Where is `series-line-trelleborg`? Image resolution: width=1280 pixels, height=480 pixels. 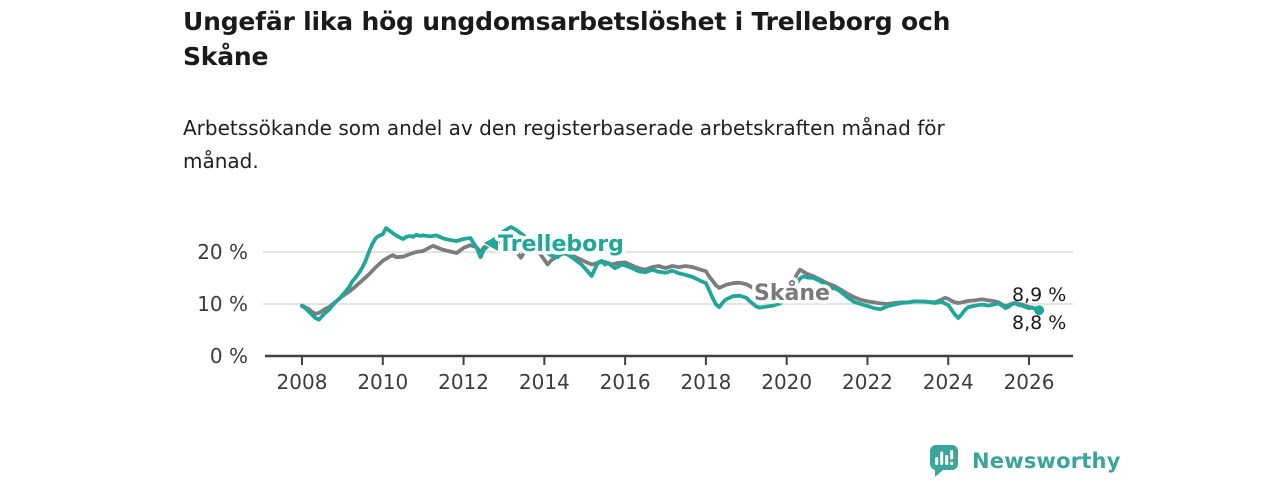 series-line-trelleborg is located at coordinates (670, 273).